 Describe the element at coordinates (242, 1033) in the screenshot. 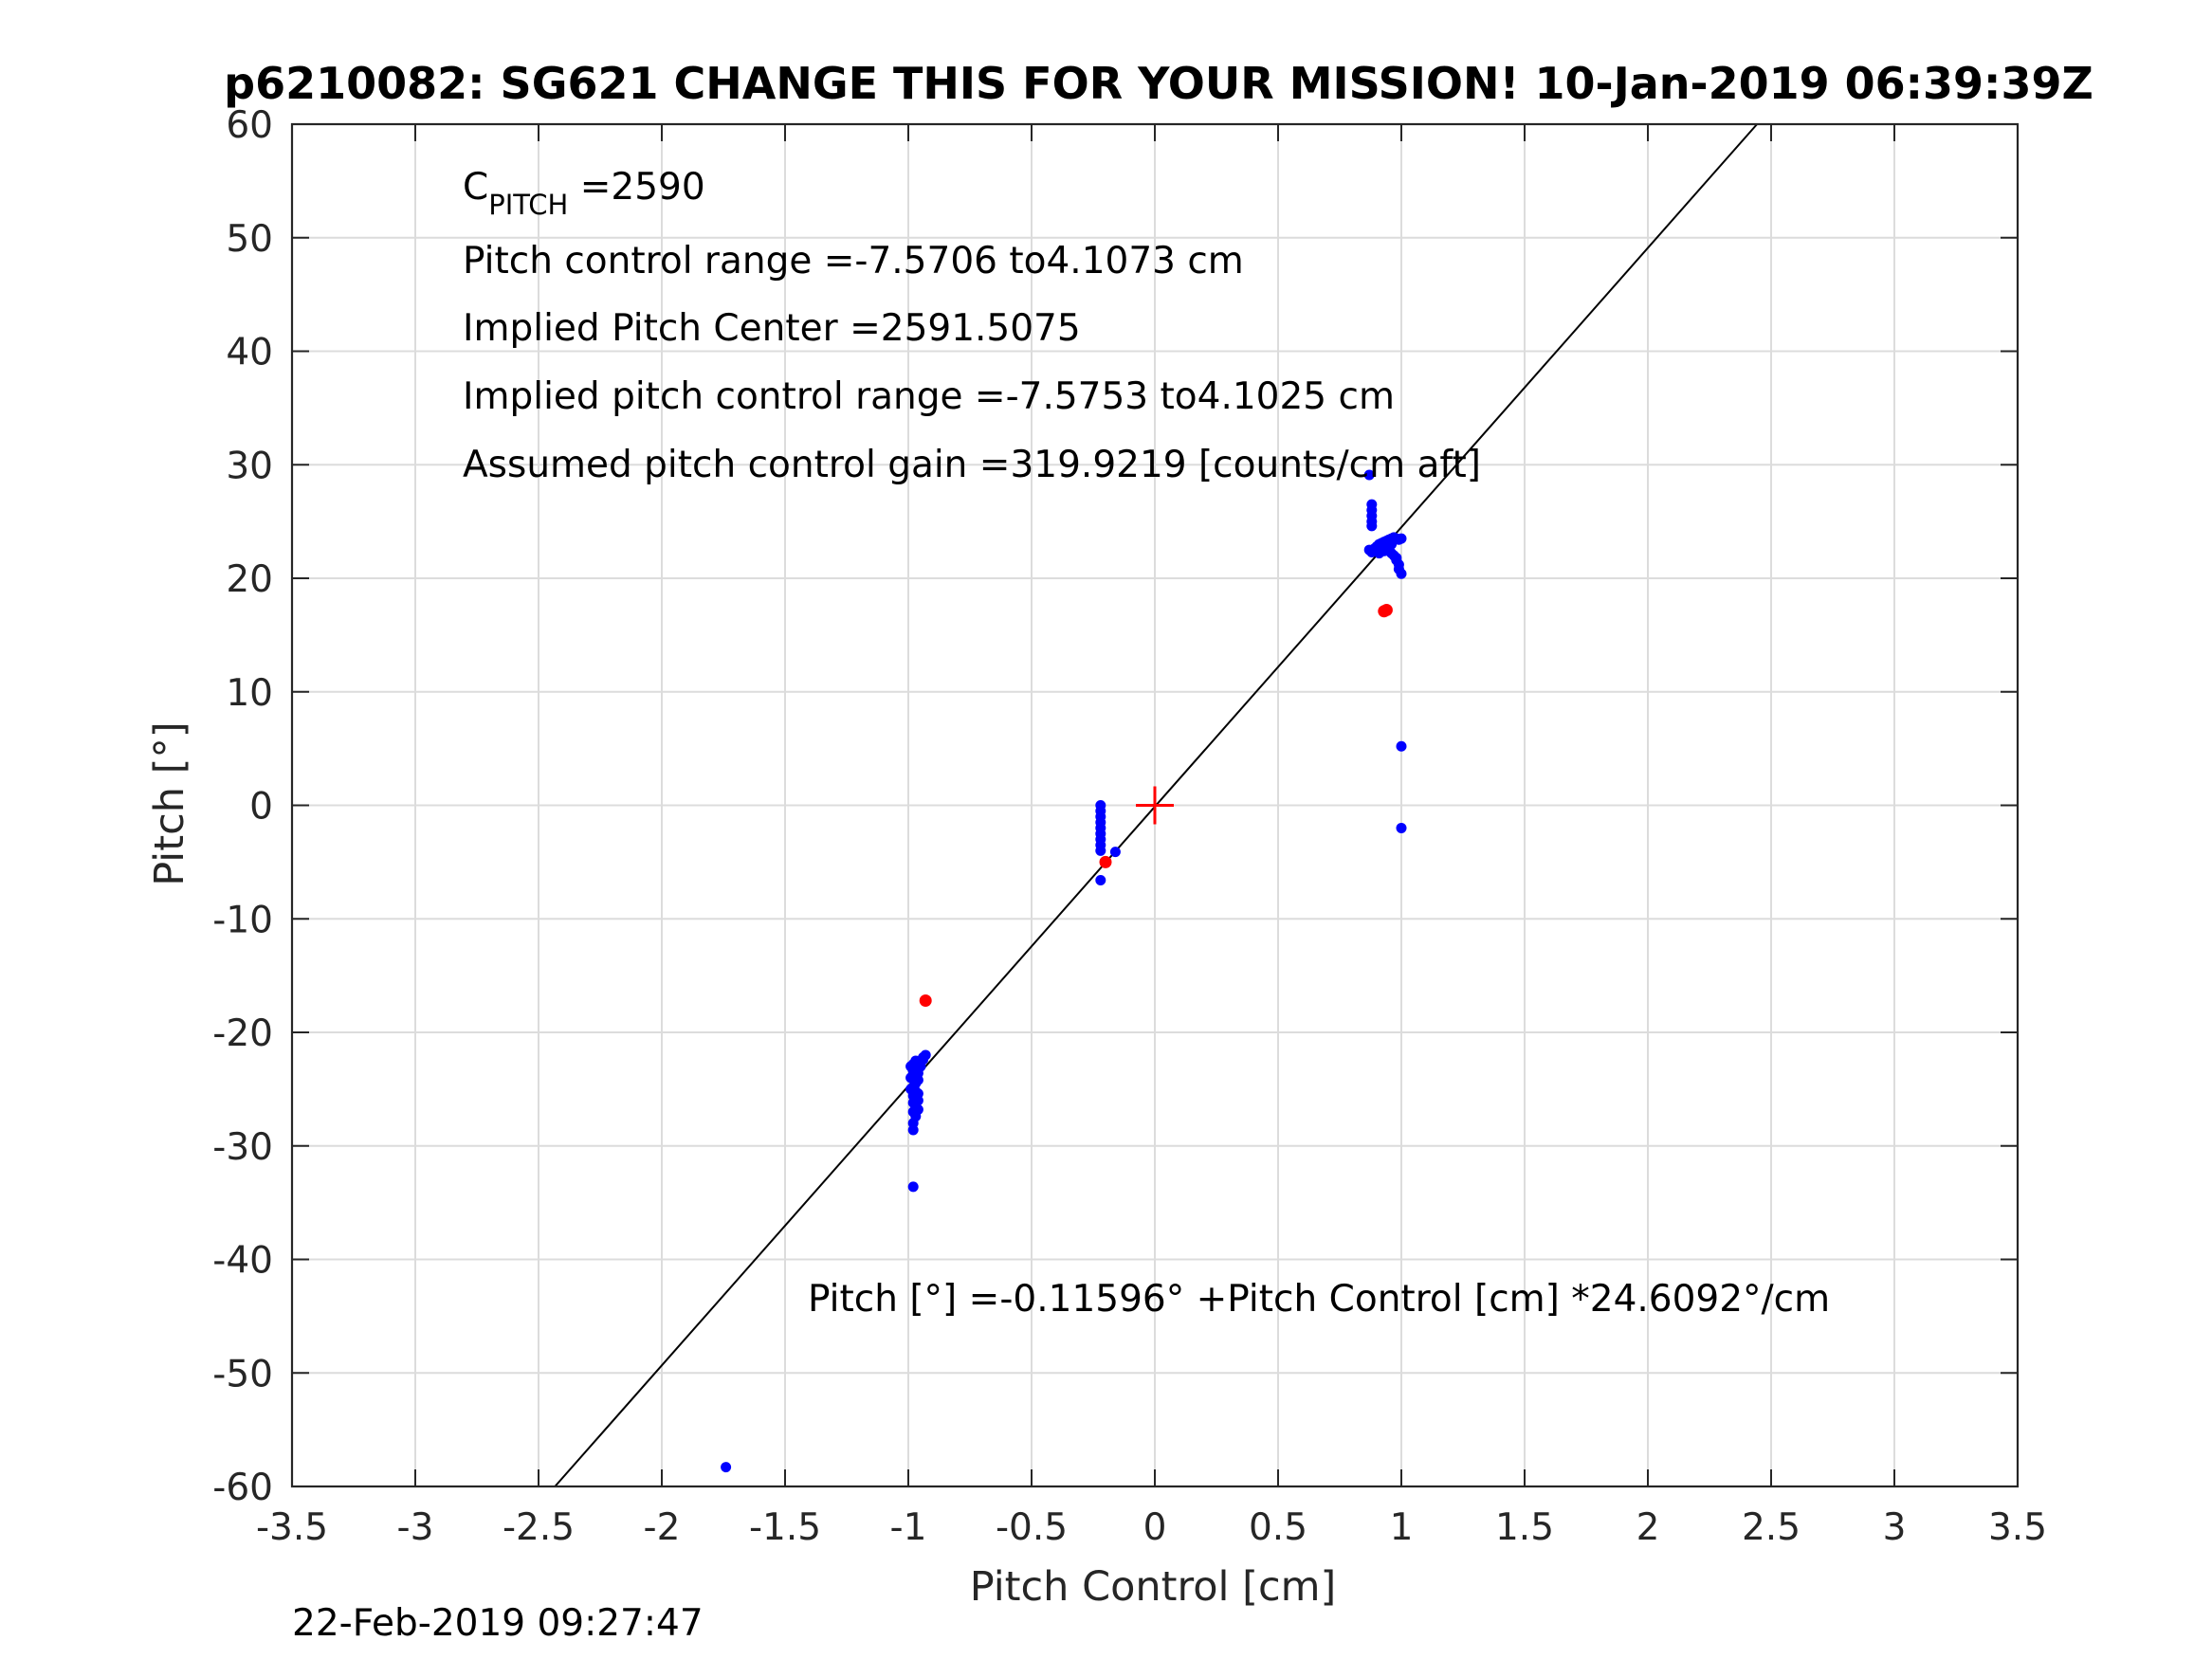

I see `y-tick-label: -20` at that location.